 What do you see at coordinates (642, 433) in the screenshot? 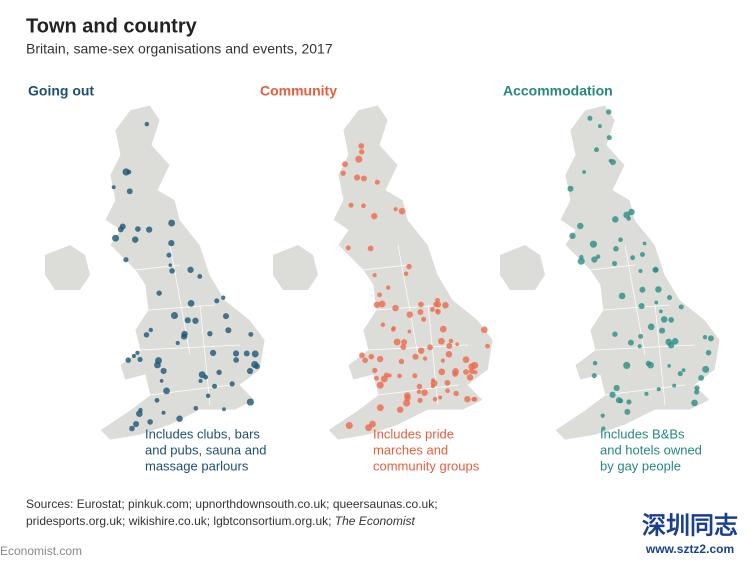
I see `panel-note: Includes B&Bs` at bounding box center [642, 433].